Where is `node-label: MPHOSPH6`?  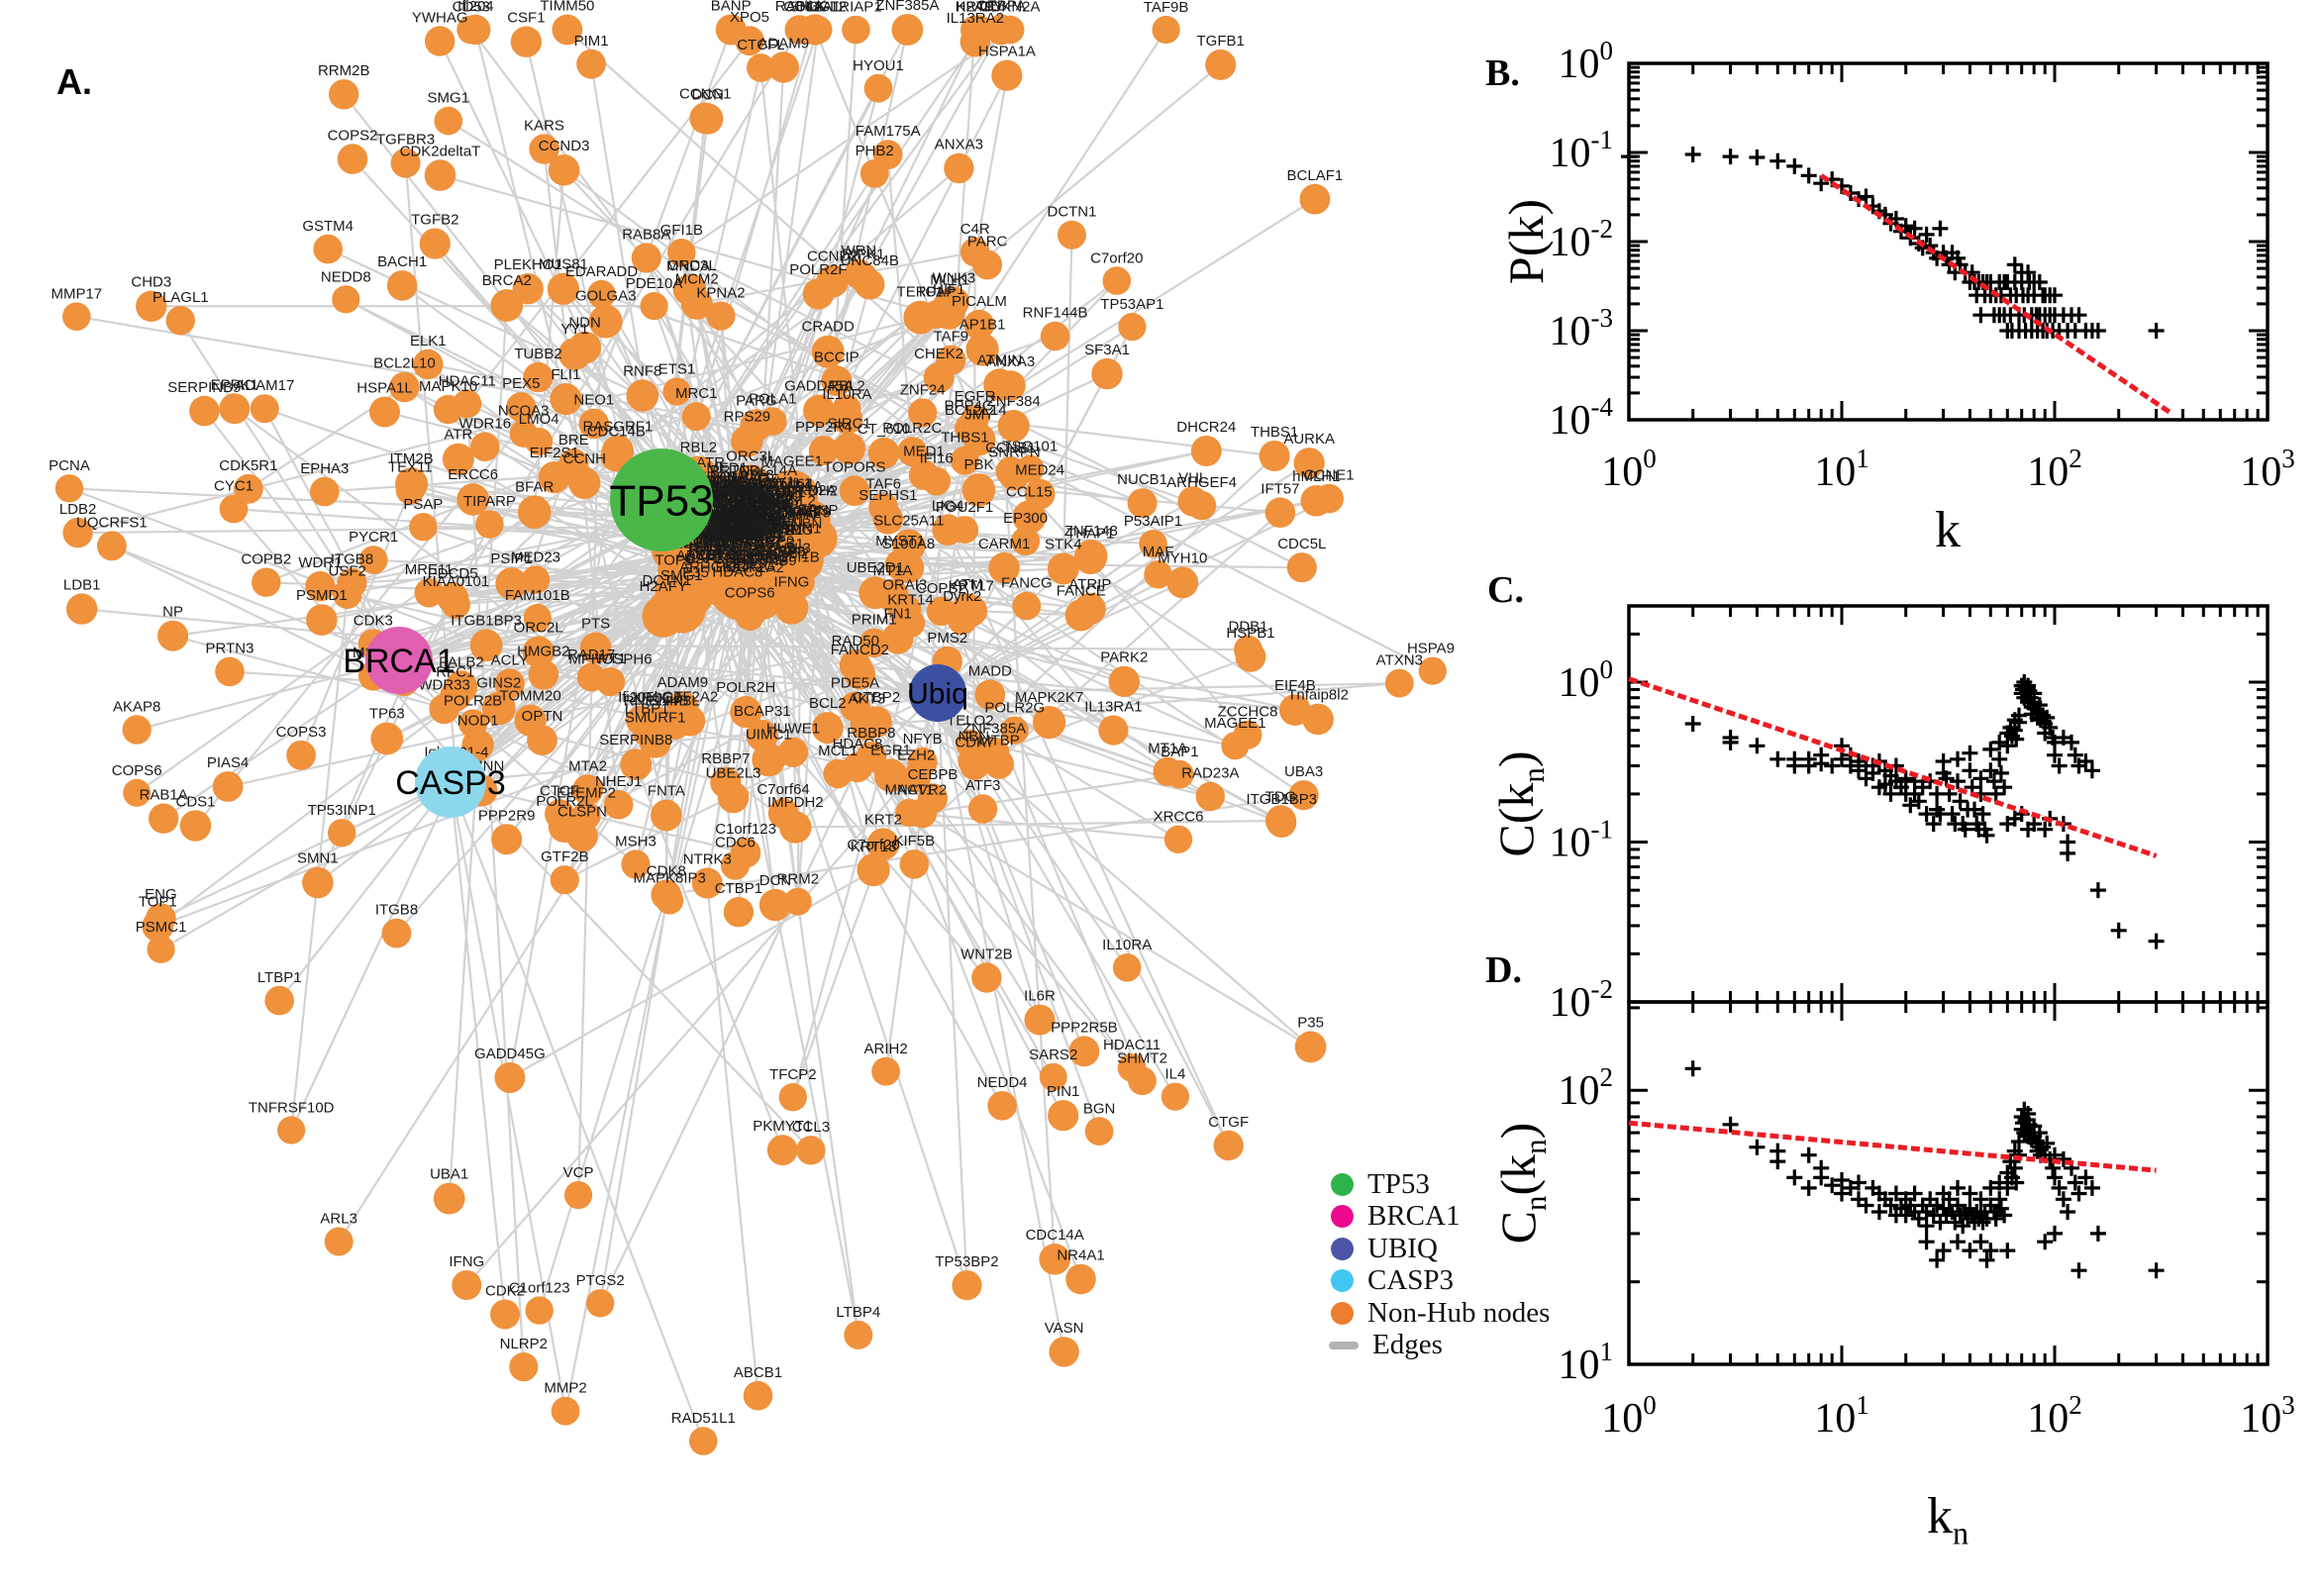
node-label: MPHOSPH6 is located at coordinates (610, 659).